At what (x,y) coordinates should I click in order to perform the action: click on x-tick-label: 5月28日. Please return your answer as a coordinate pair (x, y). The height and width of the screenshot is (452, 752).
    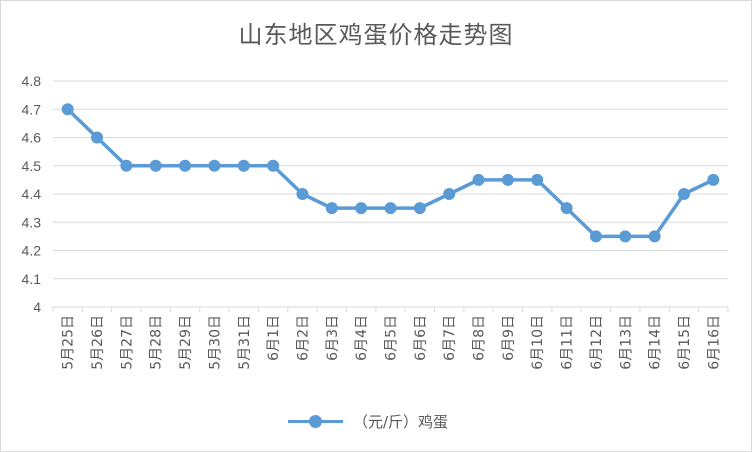
    Looking at the image, I should click on (157, 342).